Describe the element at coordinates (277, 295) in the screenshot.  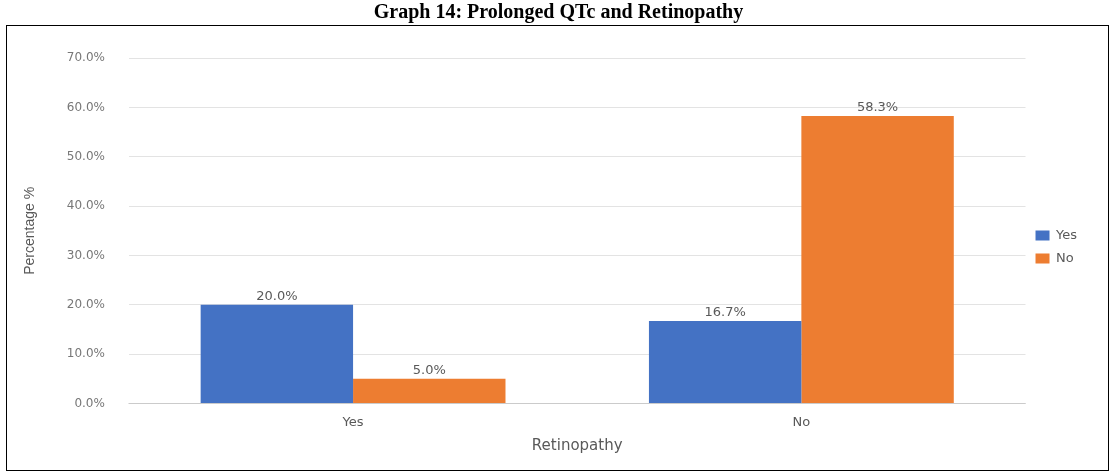
I see `data-label: 20.0%` at that location.